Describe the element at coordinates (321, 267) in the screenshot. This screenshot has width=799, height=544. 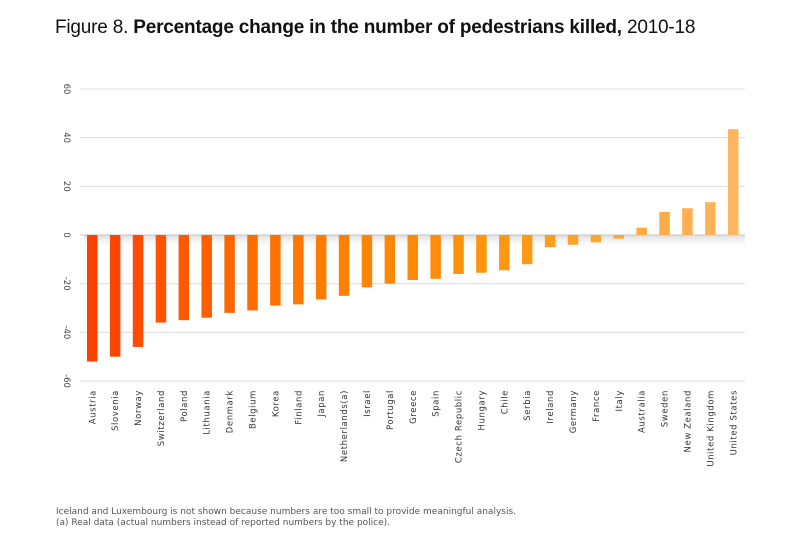
I see `bar-japan` at that location.